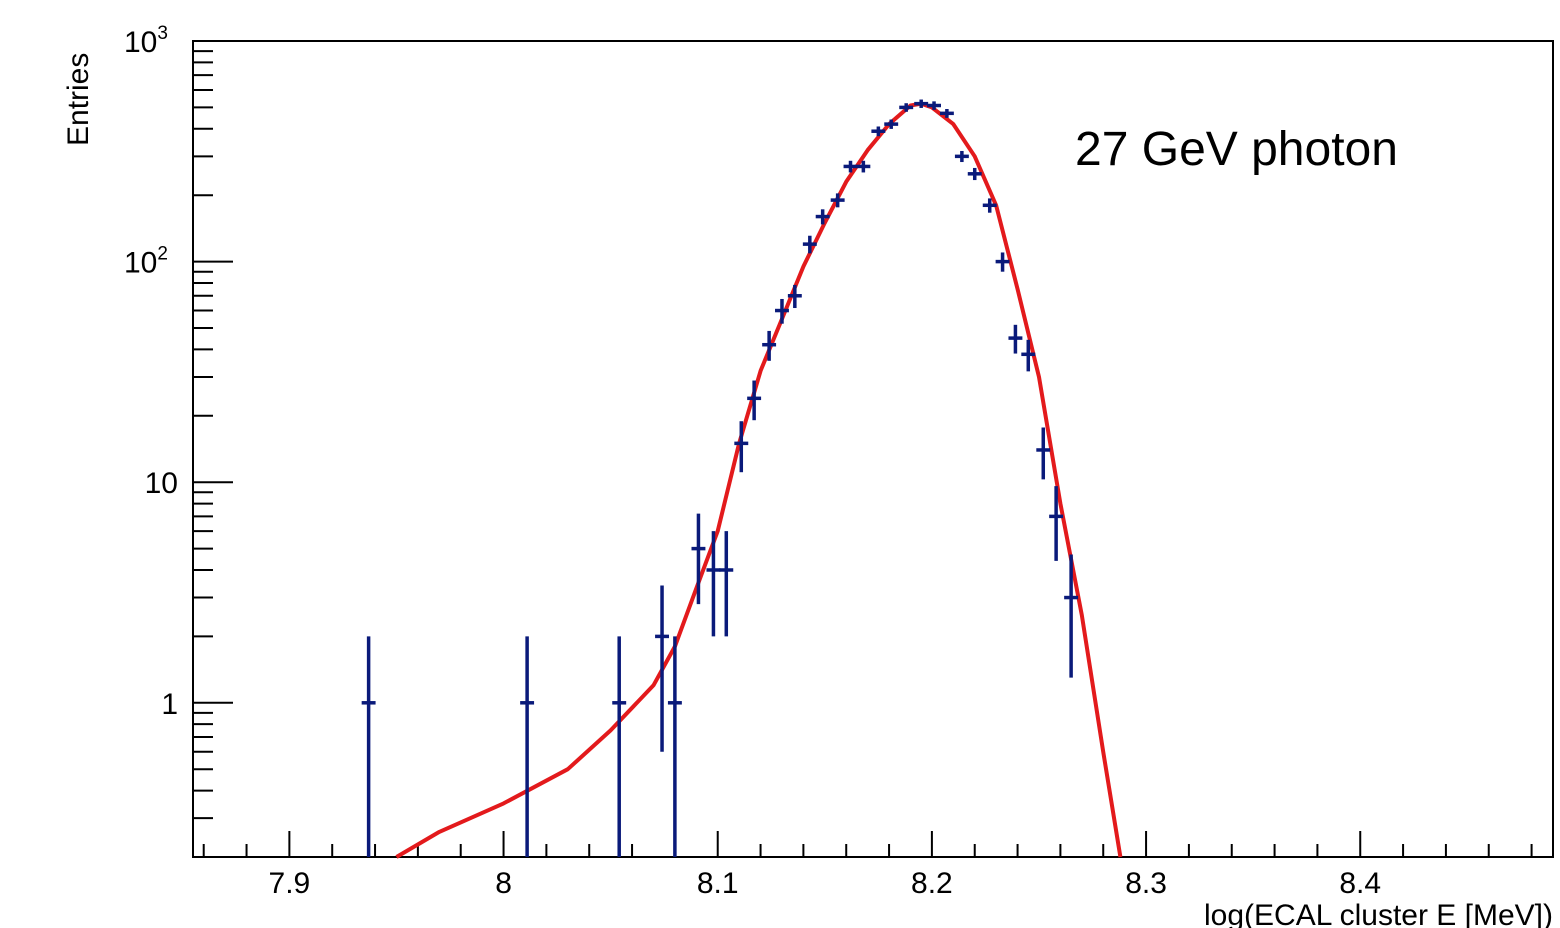  Describe the element at coordinates (146, 41) in the screenshot. I see `y-tick-label: 10³` at that location.